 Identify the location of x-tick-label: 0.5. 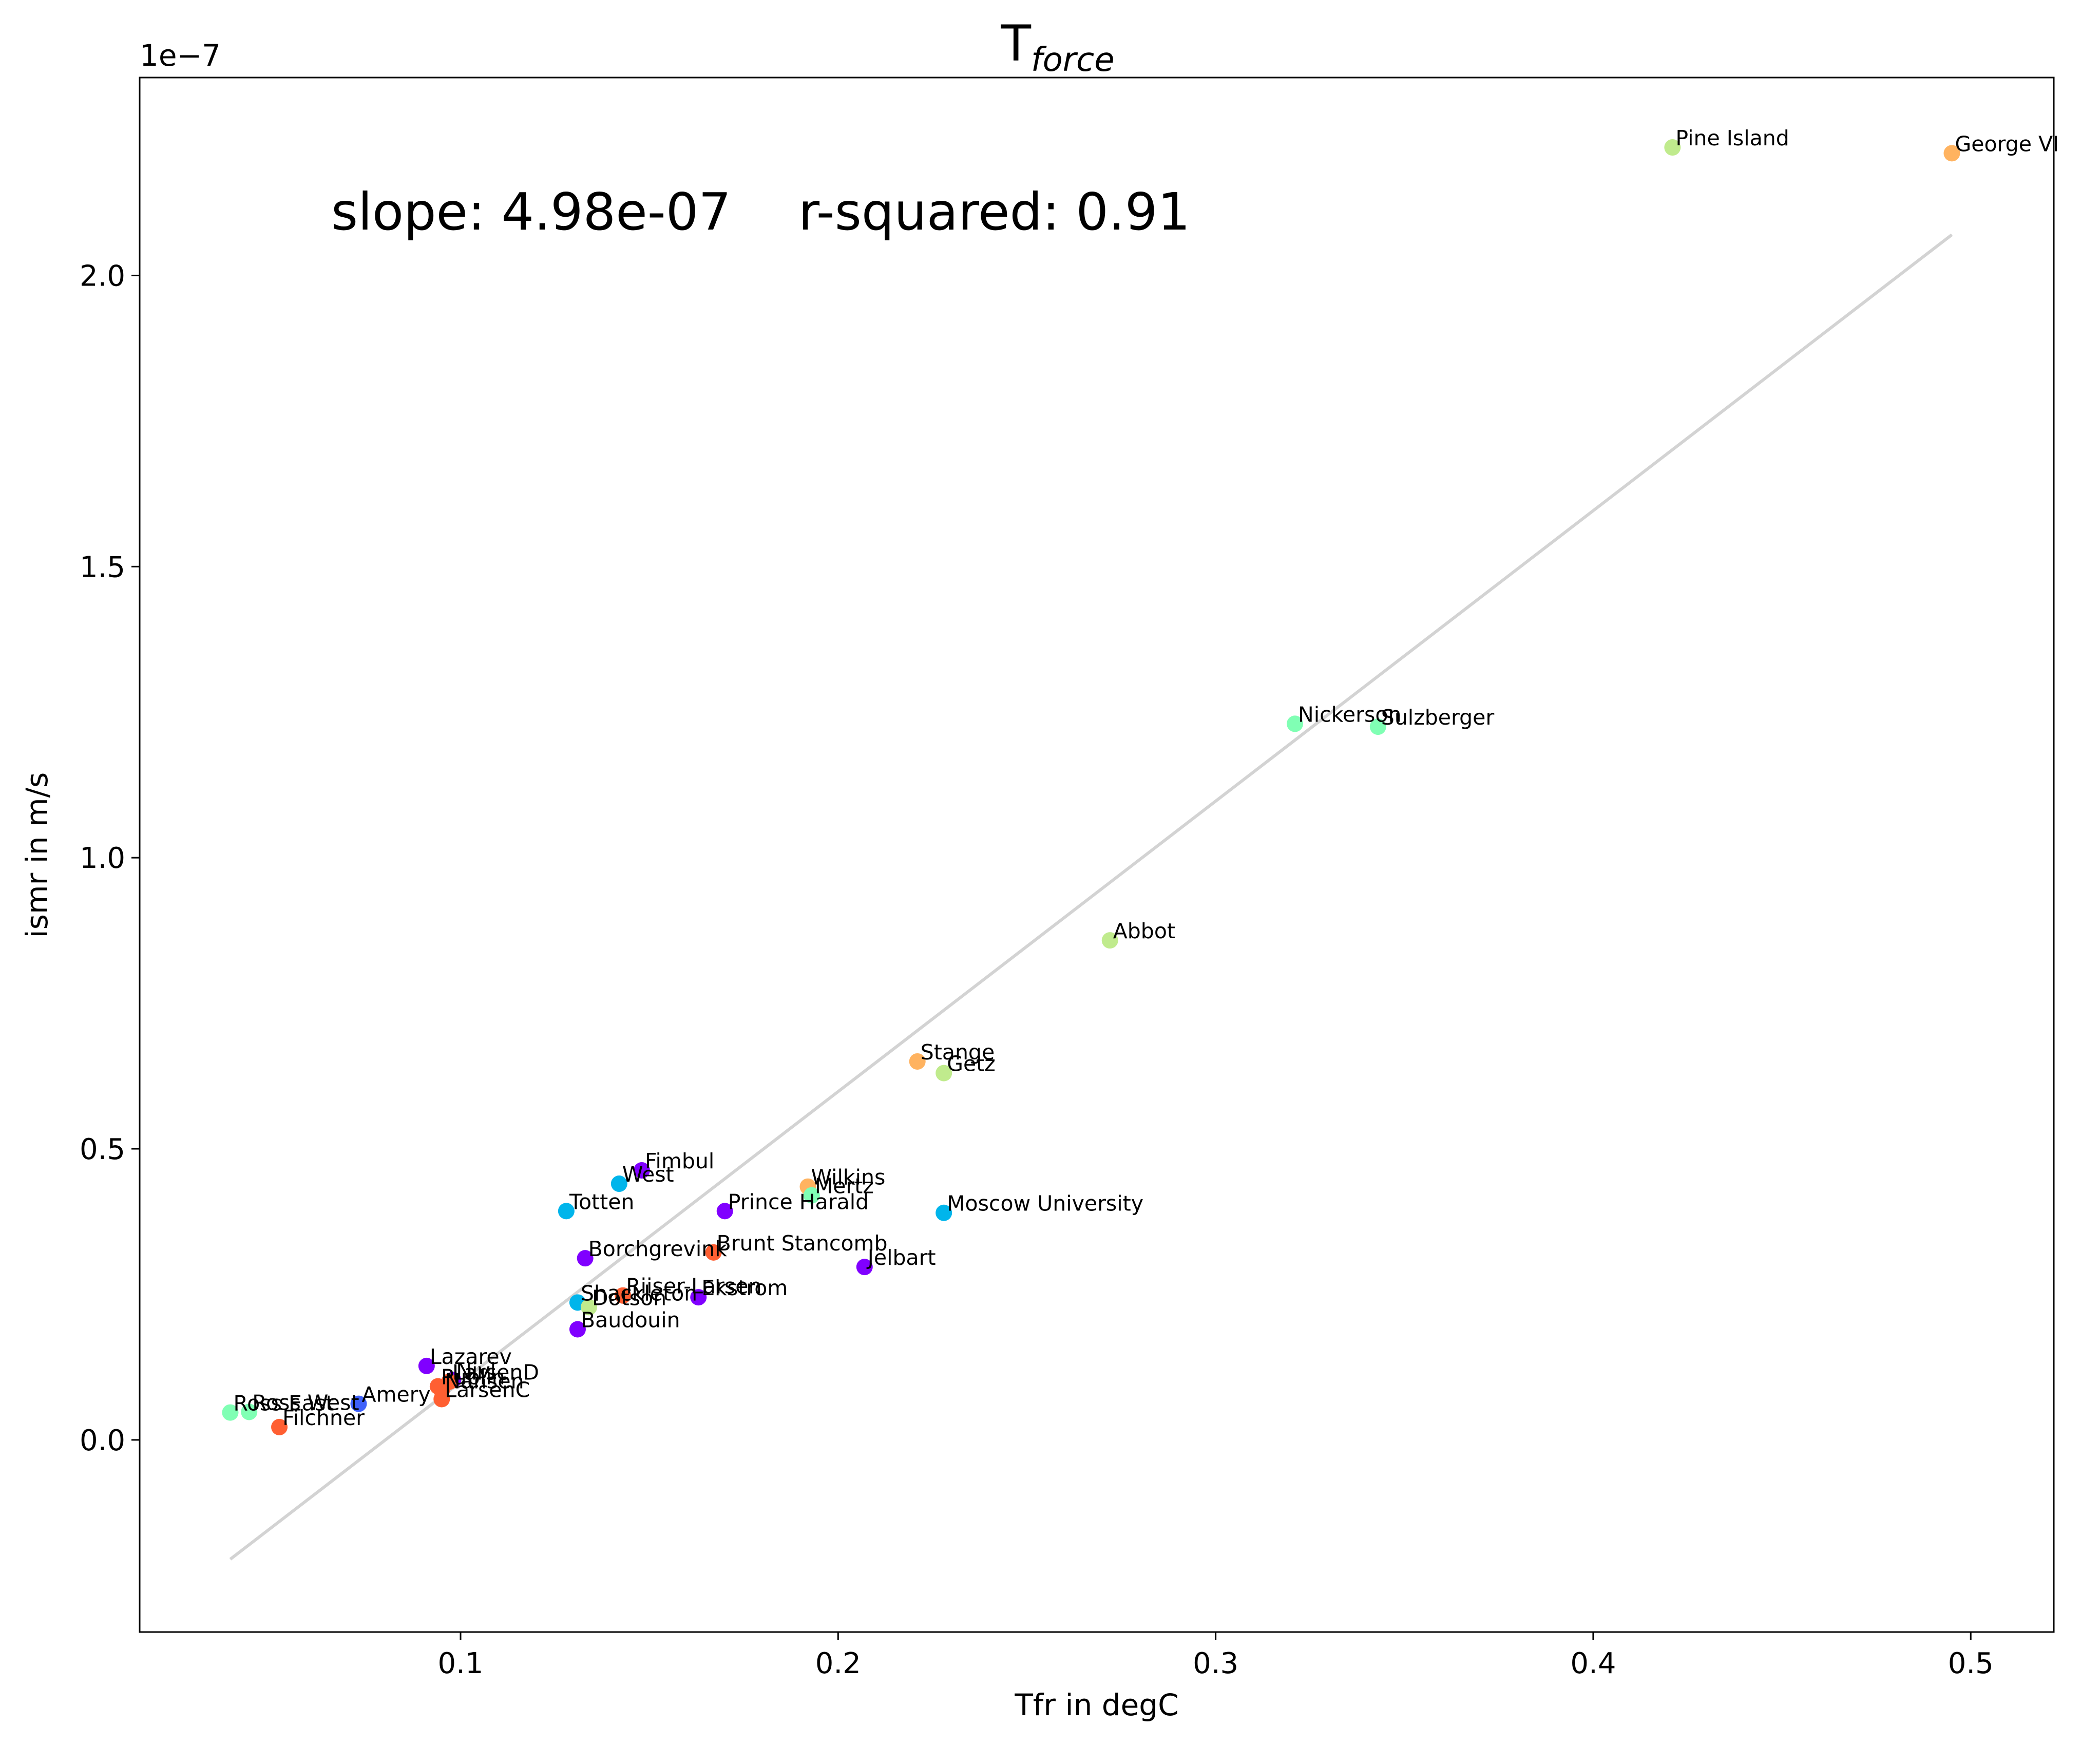
(1971, 1663).